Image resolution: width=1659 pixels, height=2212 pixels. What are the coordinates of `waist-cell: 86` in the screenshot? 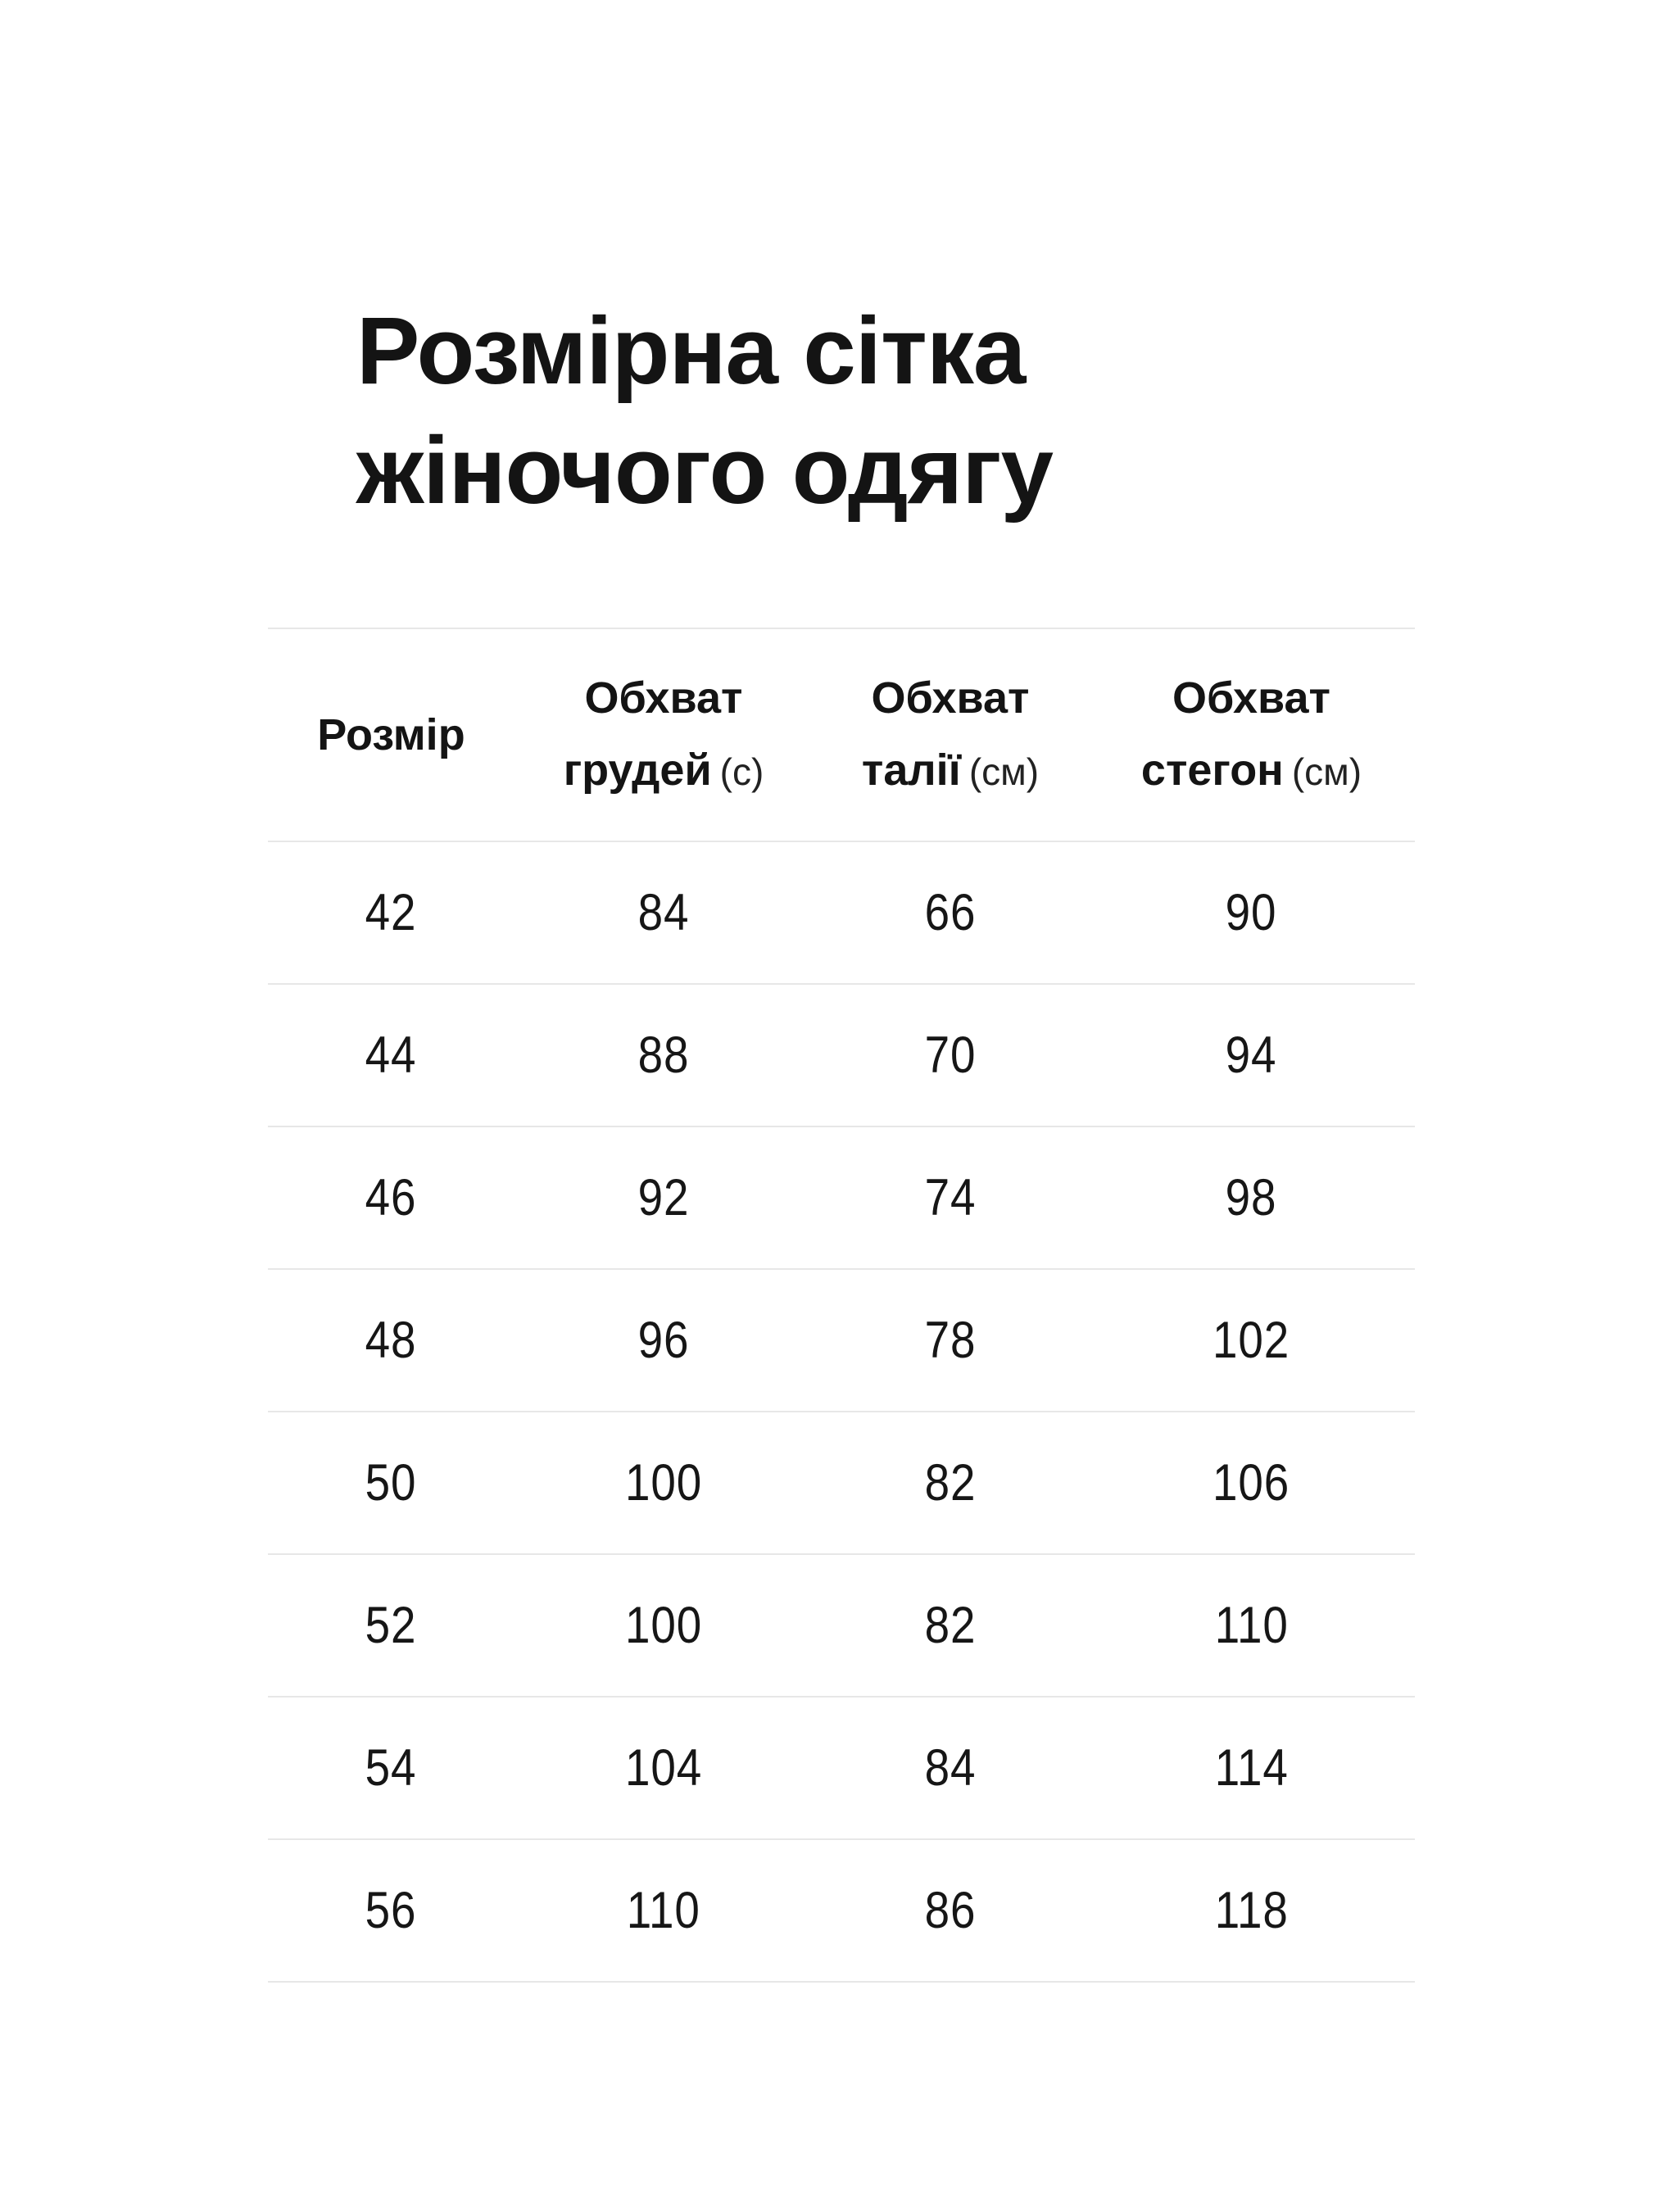 It's located at (950, 1910).